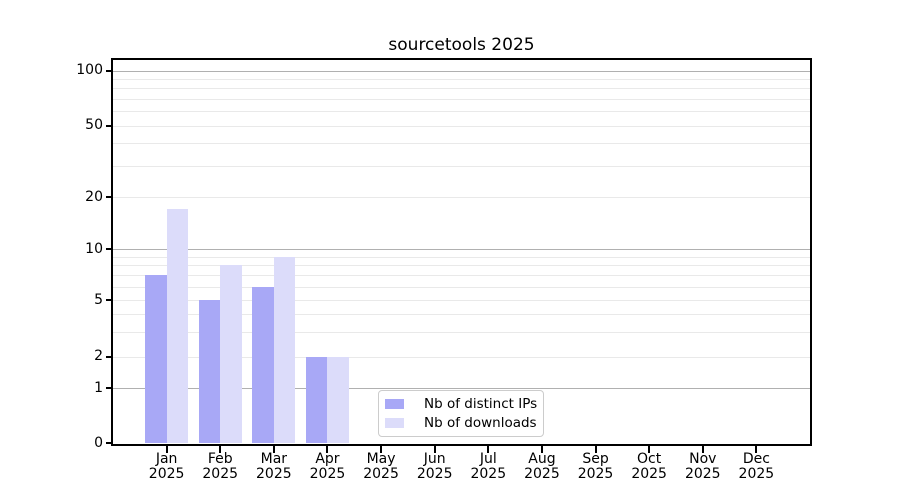 The width and height of the screenshot is (900, 500). I want to click on x-tick-label-jul: Jul 2025, so click(488, 466).